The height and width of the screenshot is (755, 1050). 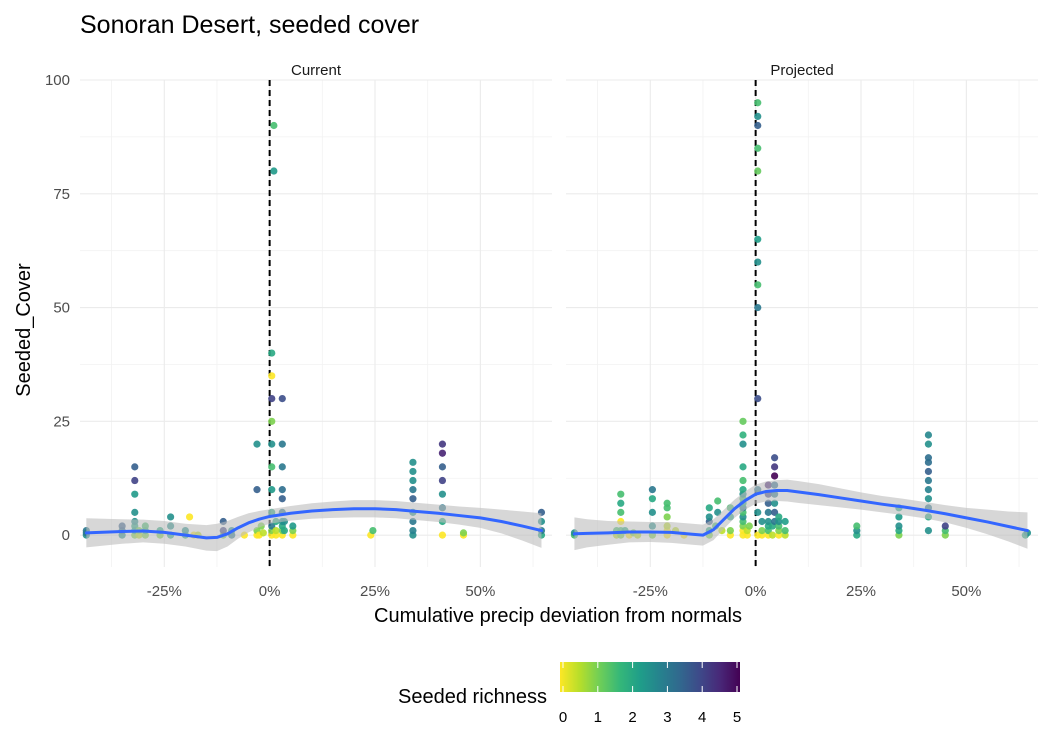 I want to click on legend-tick-label: 4, so click(x=702, y=717).